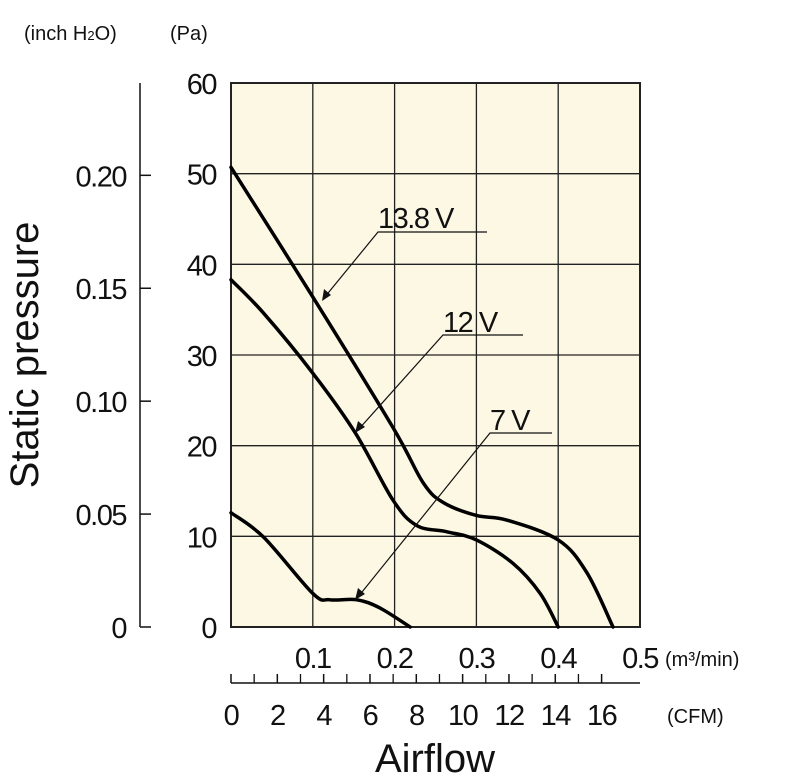 The height and width of the screenshot is (783, 795). Describe the element at coordinates (510, 421) in the screenshot. I see `series-label: 7 V` at that location.